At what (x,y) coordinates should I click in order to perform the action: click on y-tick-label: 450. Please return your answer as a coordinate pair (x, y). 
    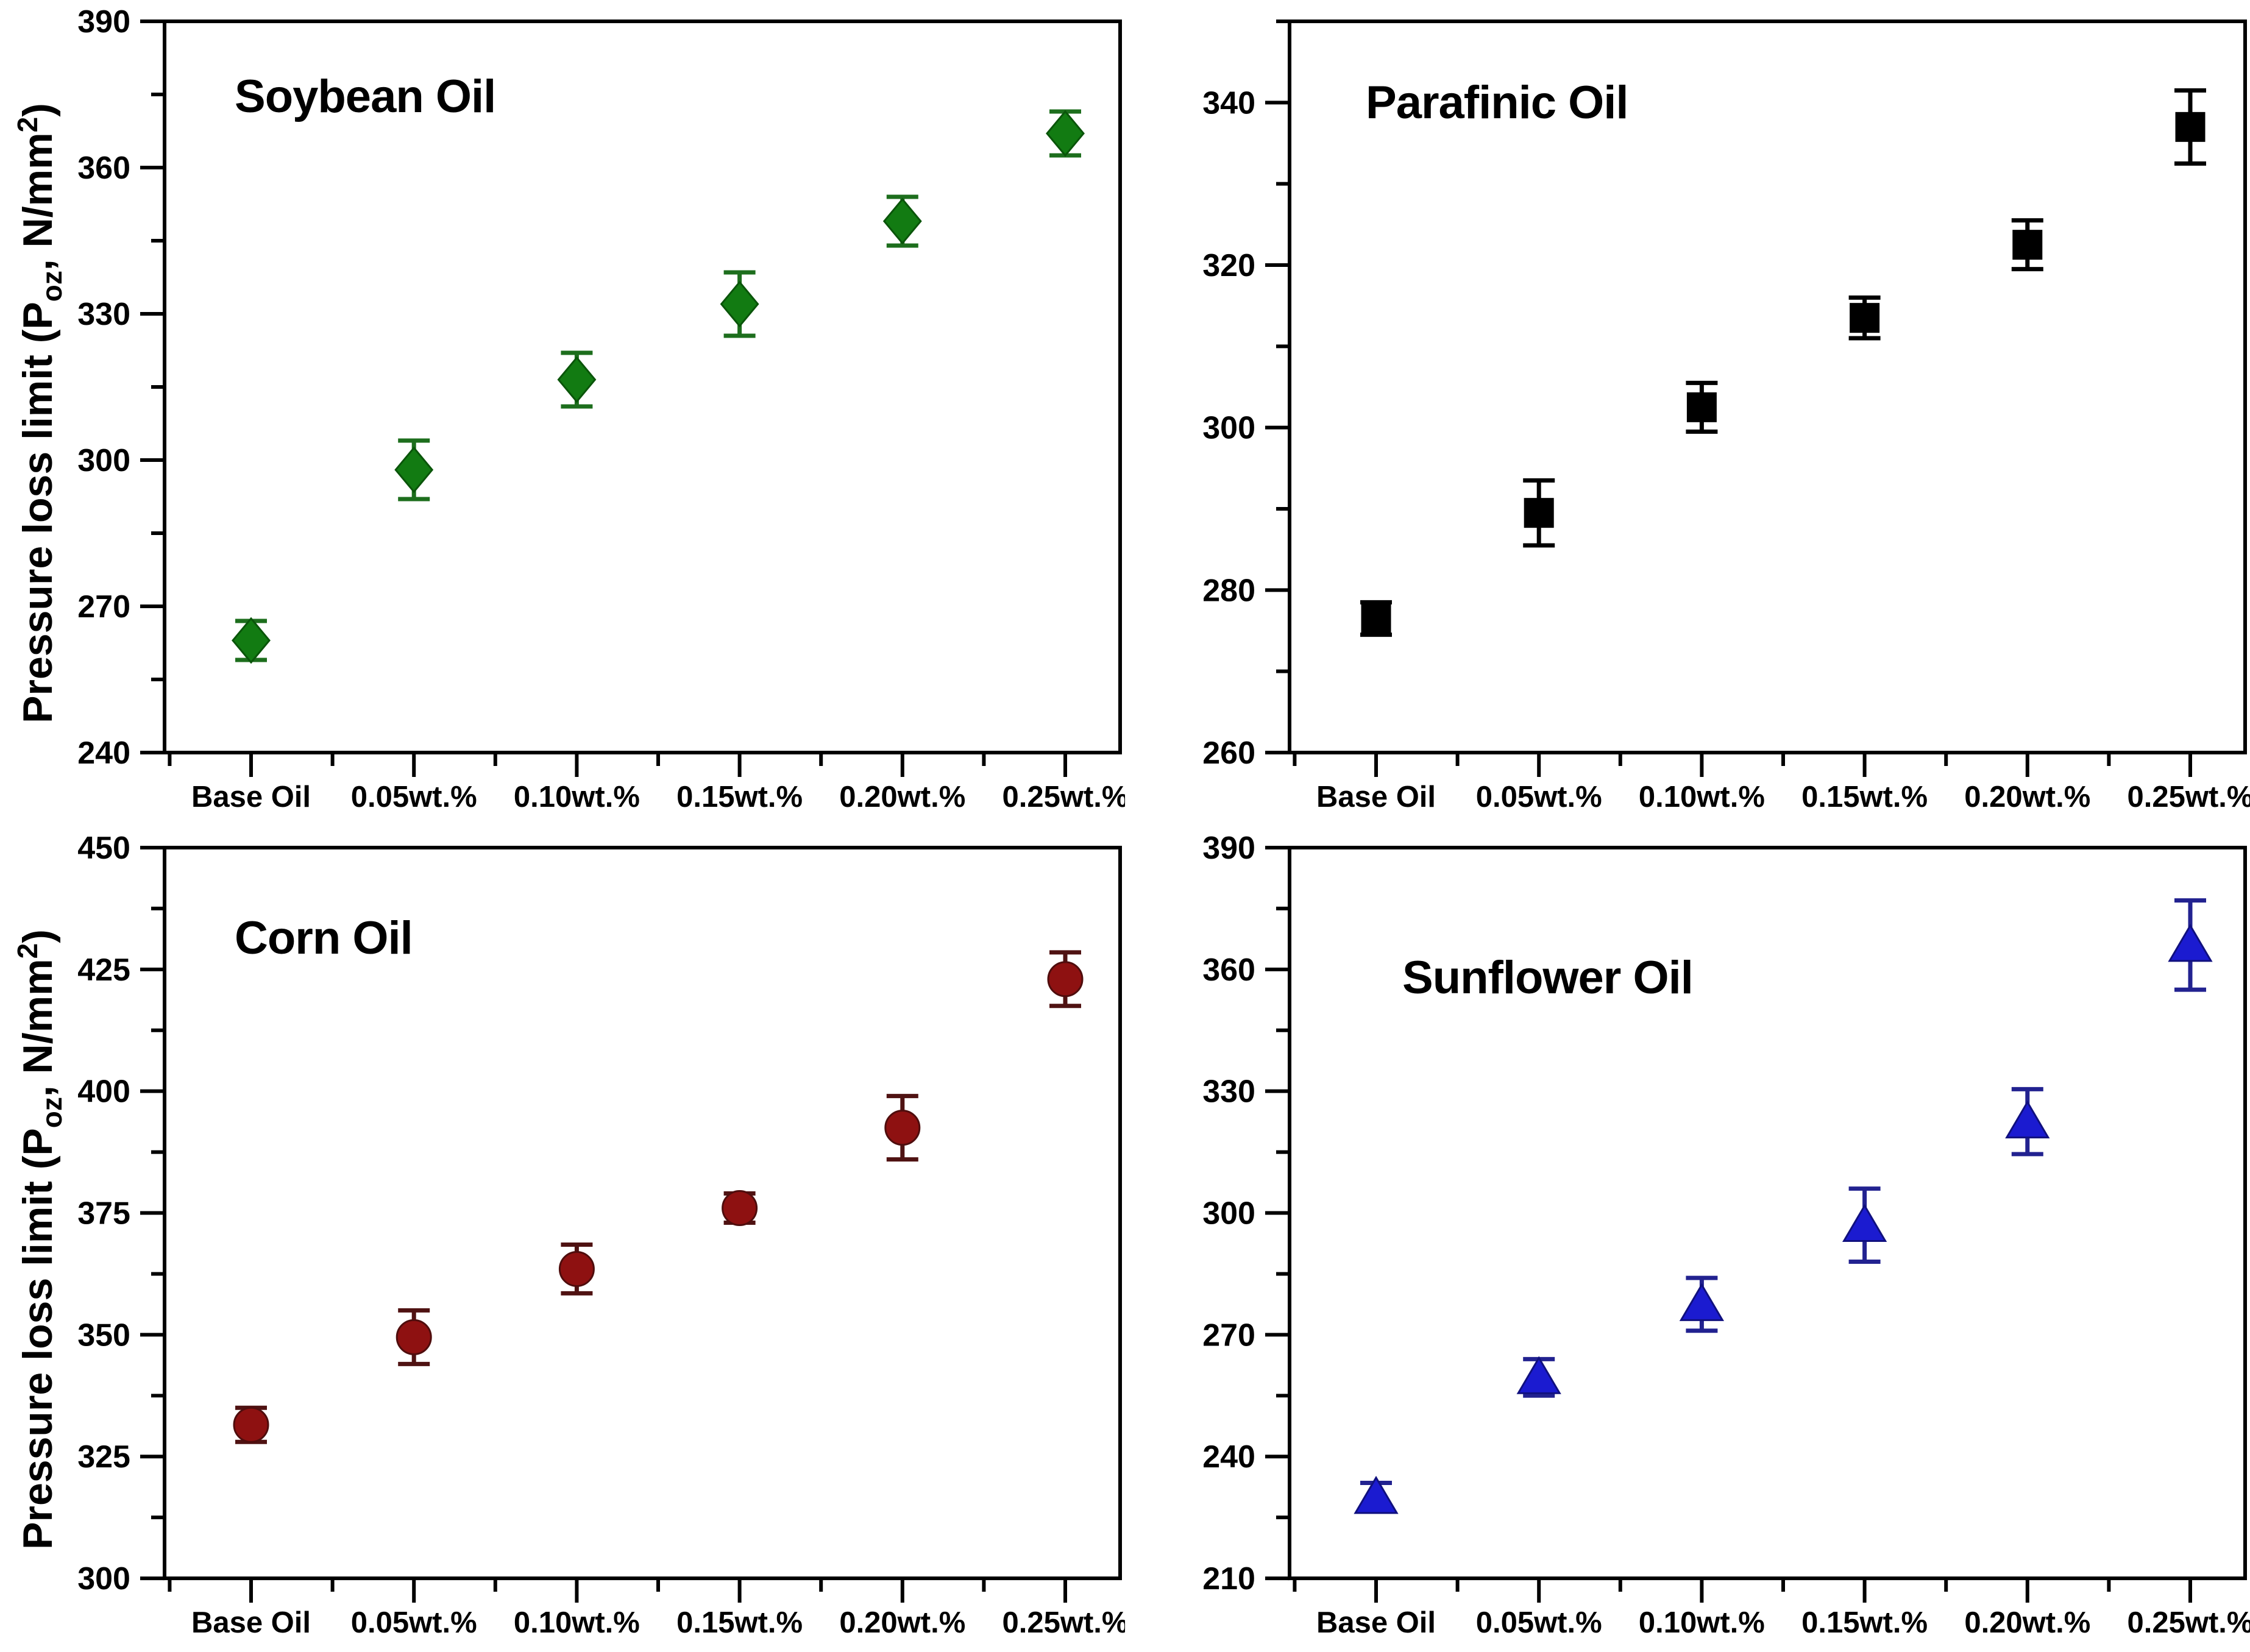
    Looking at the image, I should click on (103, 848).